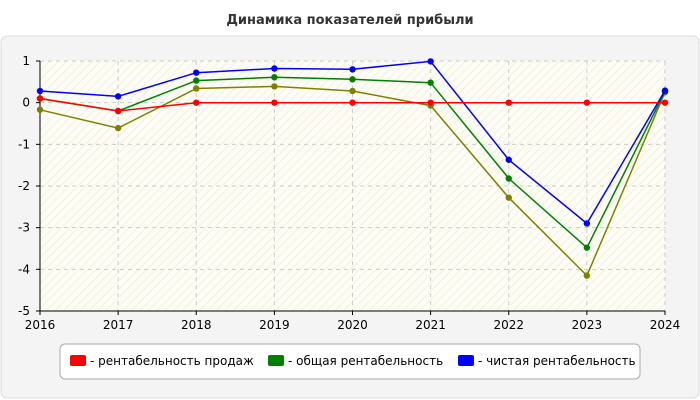  I want to click on x-tick-label: 2017, so click(118, 325).